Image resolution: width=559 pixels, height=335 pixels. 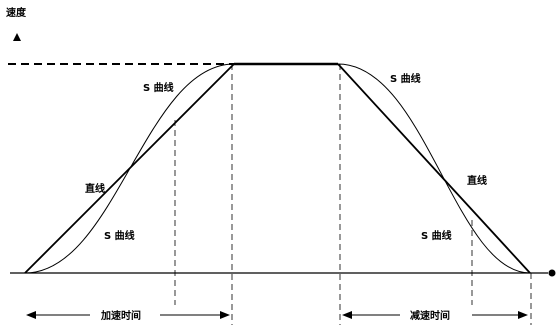 What do you see at coordinates (120, 315) in the screenshot?
I see `accel-time-label: 加速时间` at bounding box center [120, 315].